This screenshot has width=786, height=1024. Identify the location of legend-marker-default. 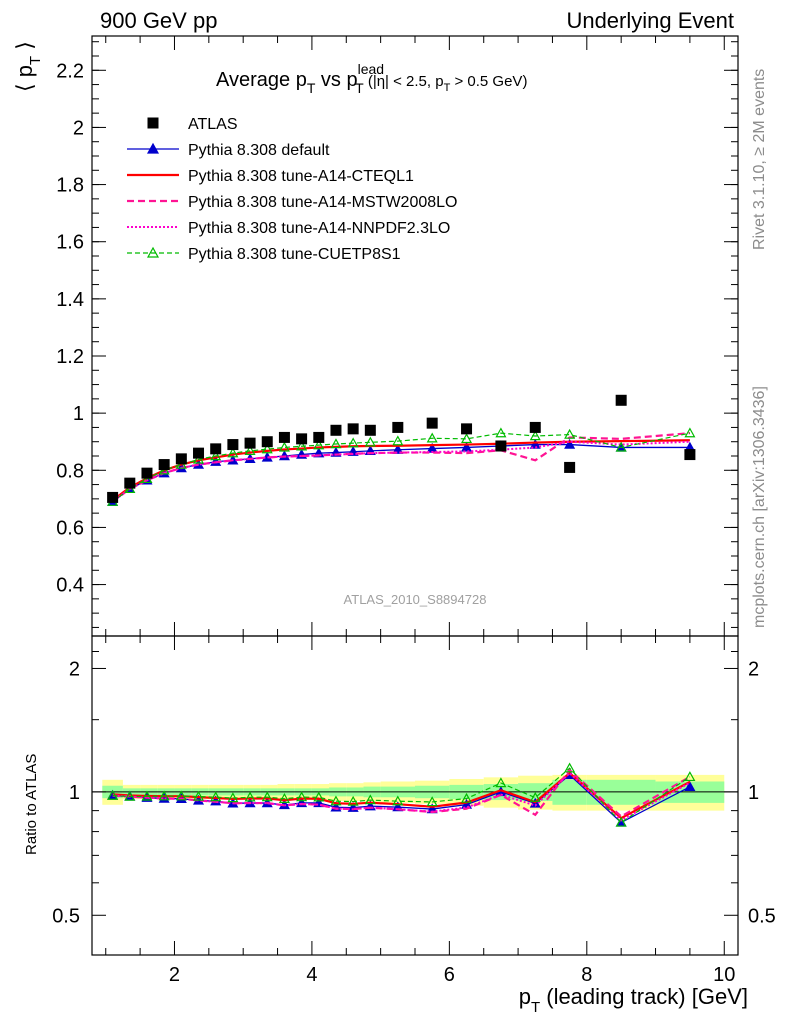
(153, 148).